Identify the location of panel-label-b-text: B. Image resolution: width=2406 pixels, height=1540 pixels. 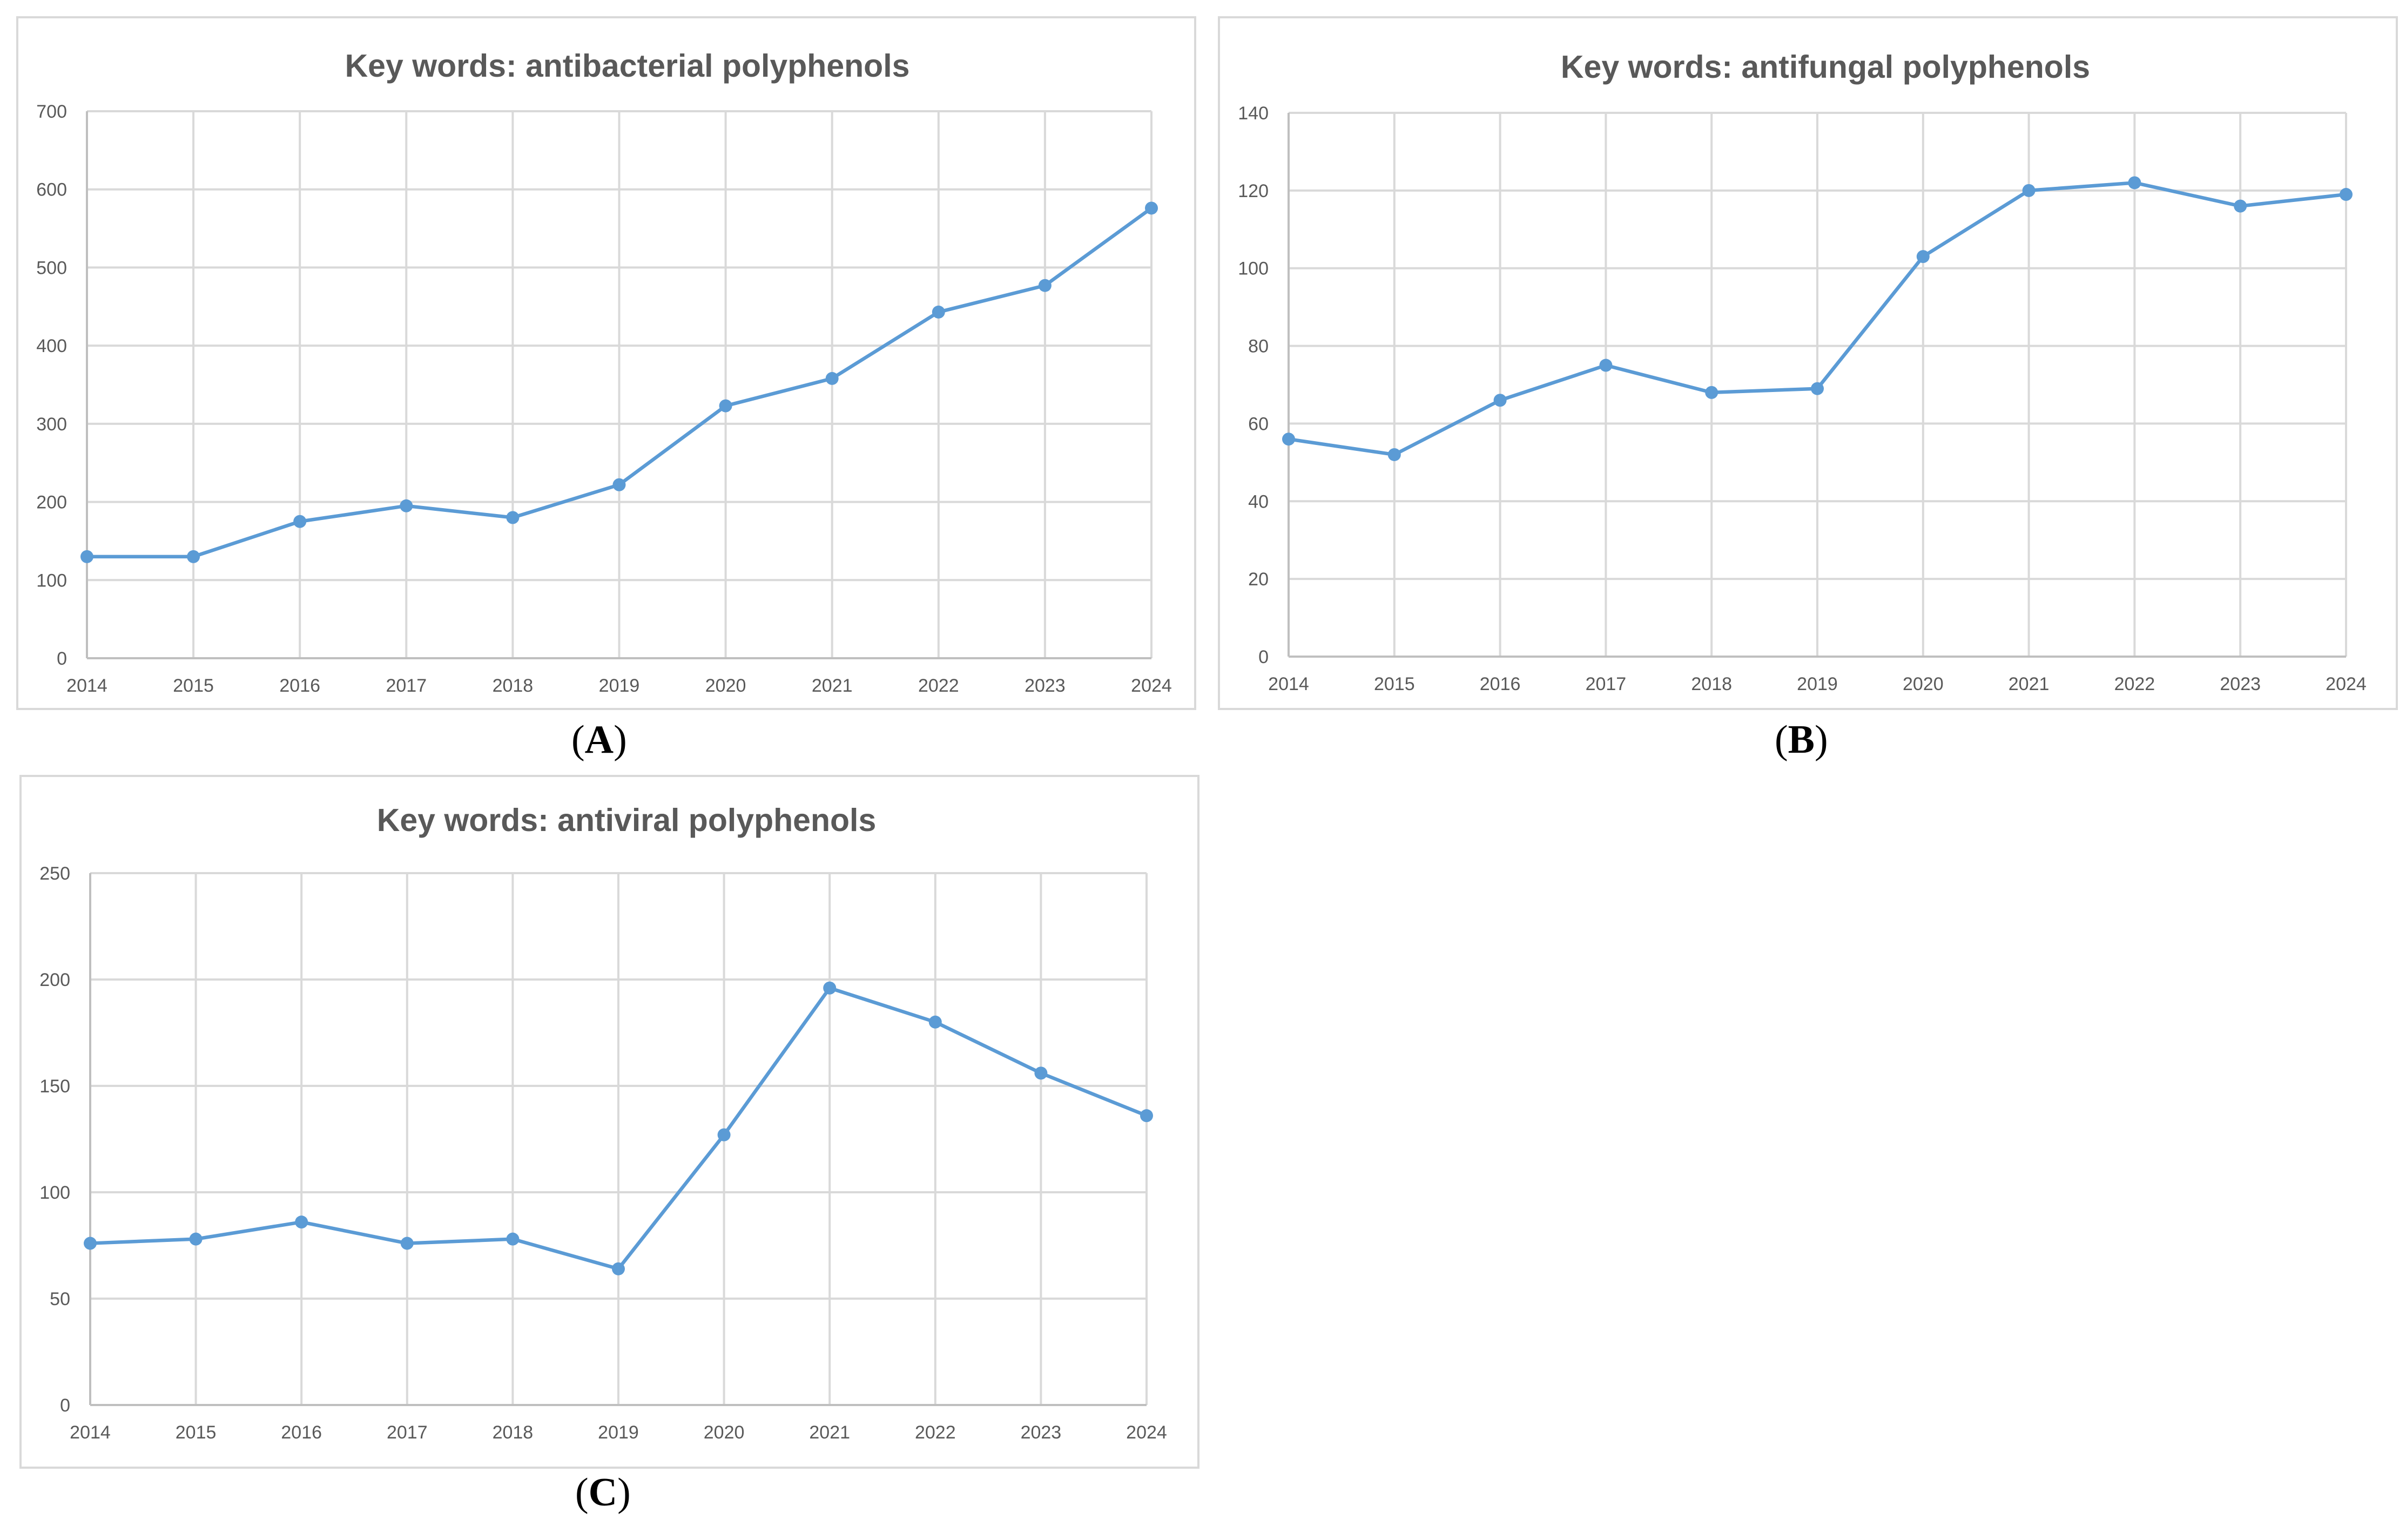
(1801, 740).